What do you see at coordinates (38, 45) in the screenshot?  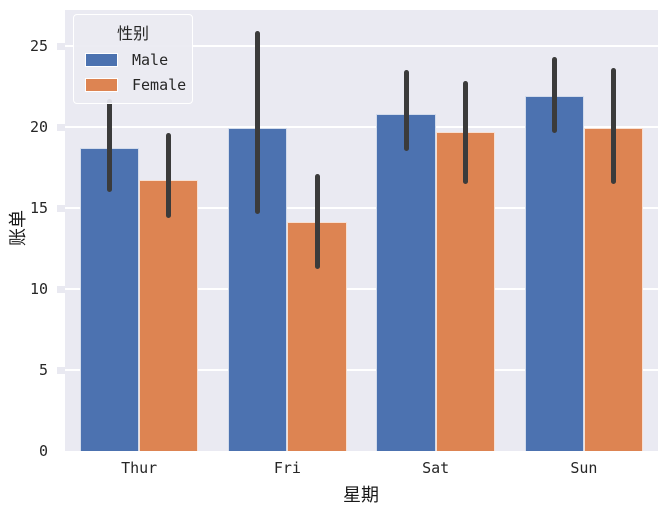 I see `y-tick-label-25: 25` at bounding box center [38, 45].